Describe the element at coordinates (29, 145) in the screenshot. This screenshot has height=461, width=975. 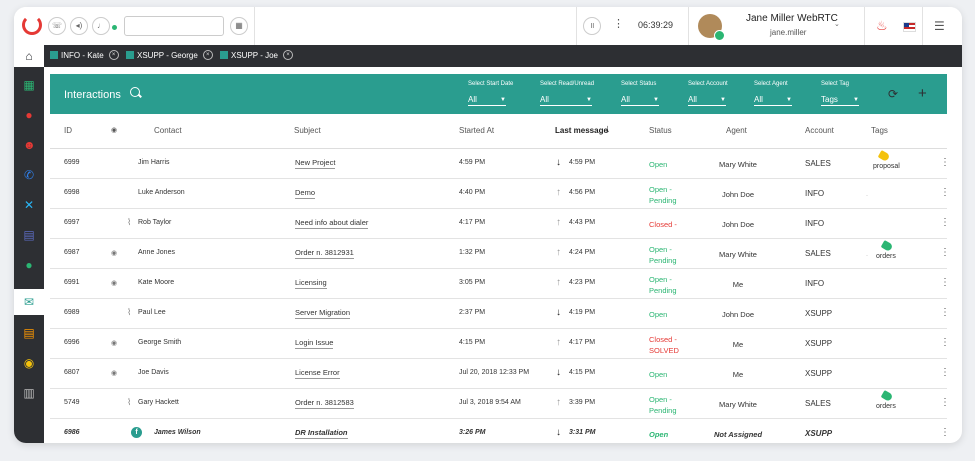
I see `team-icon: ☻` at that location.